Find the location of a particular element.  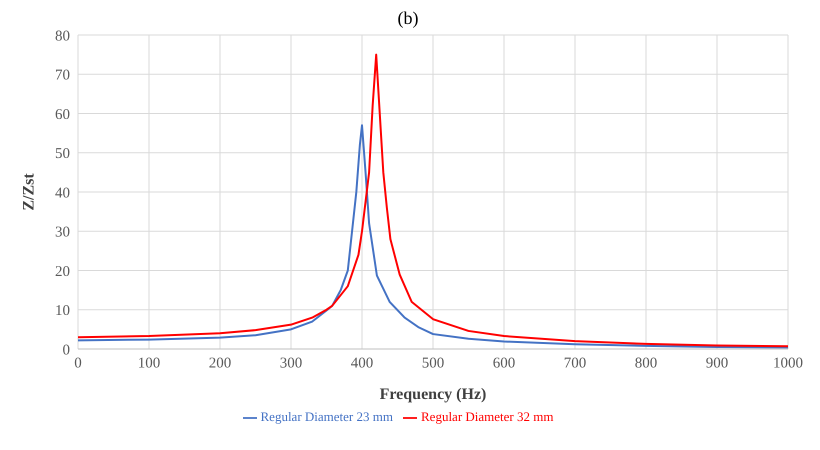

y-tick-label: 40 is located at coordinates (62, 193).